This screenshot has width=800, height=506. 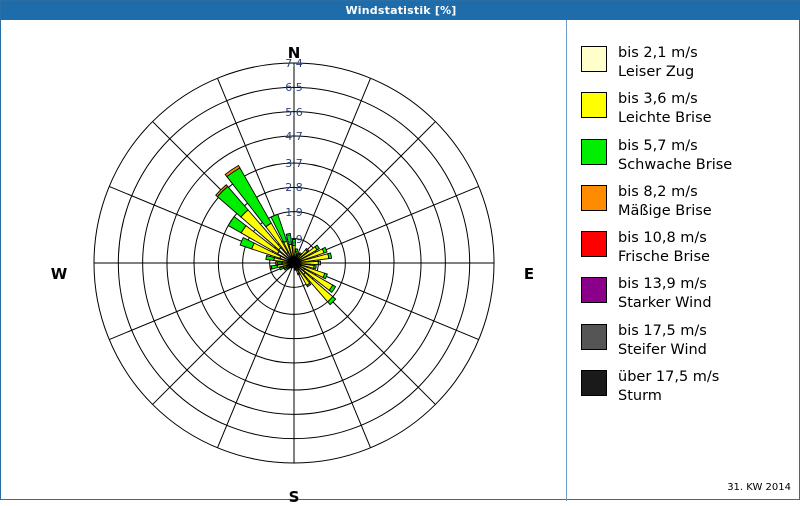 I want to click on legend-beaufort-name: Starker Wind, so click(x=665, y=303).